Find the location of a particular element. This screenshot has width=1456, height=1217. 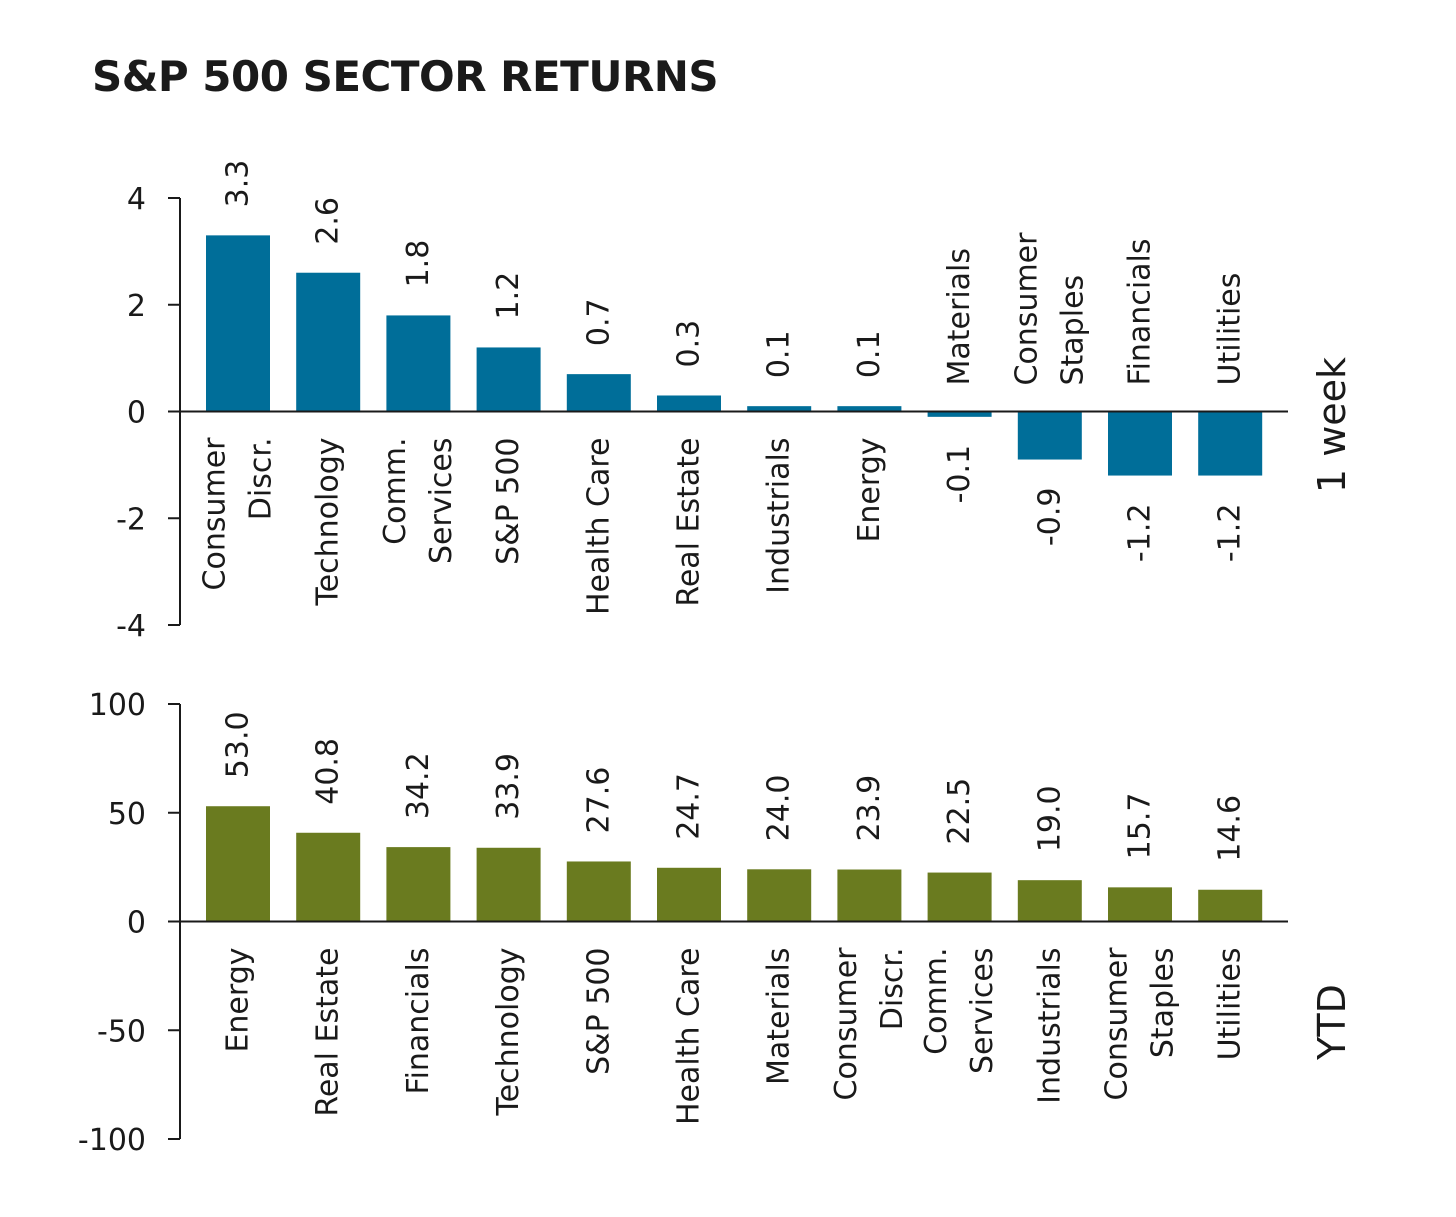

panel-label: YTD is located at coordinates (1332, 1022).